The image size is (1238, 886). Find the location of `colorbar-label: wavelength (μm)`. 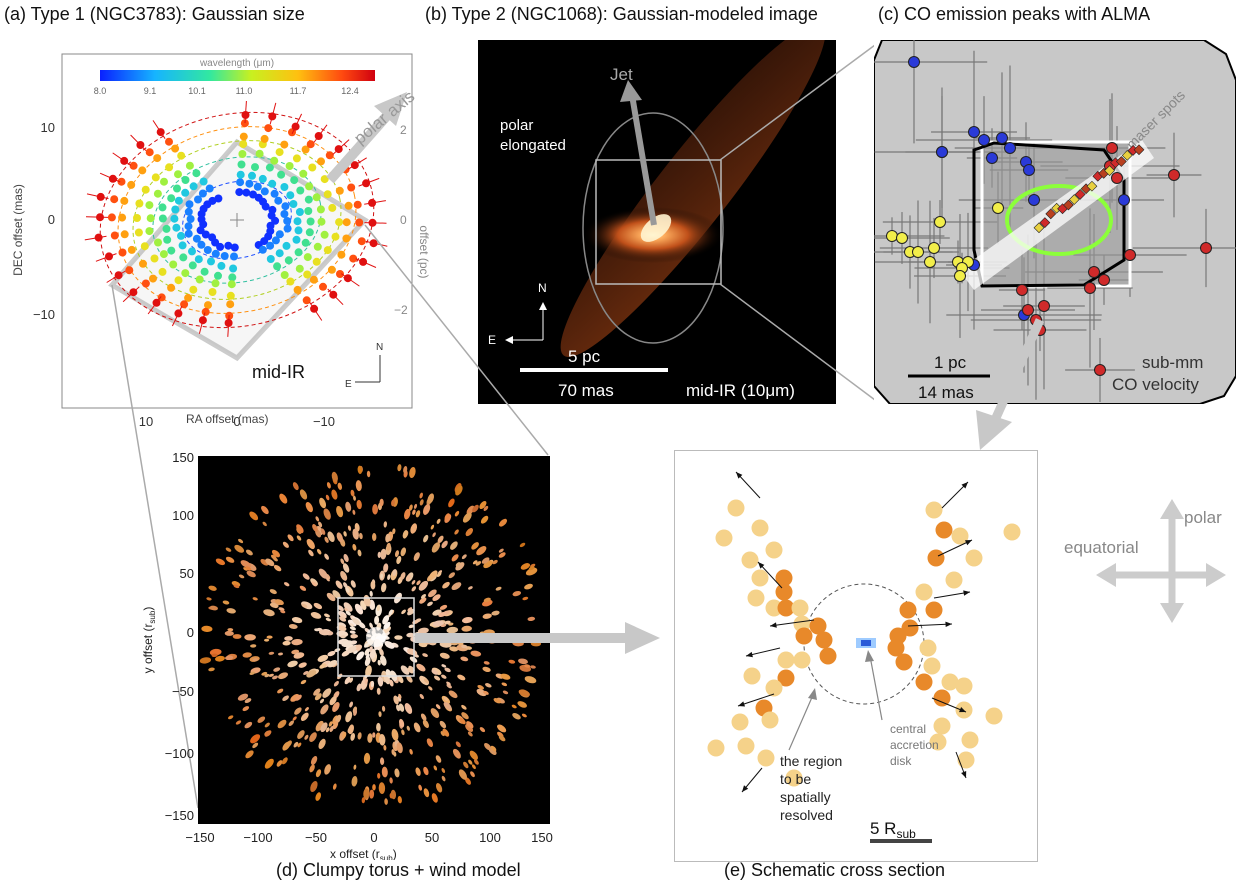

colorbar-label: wavelength (μm) is located at coordinates (236, 63).